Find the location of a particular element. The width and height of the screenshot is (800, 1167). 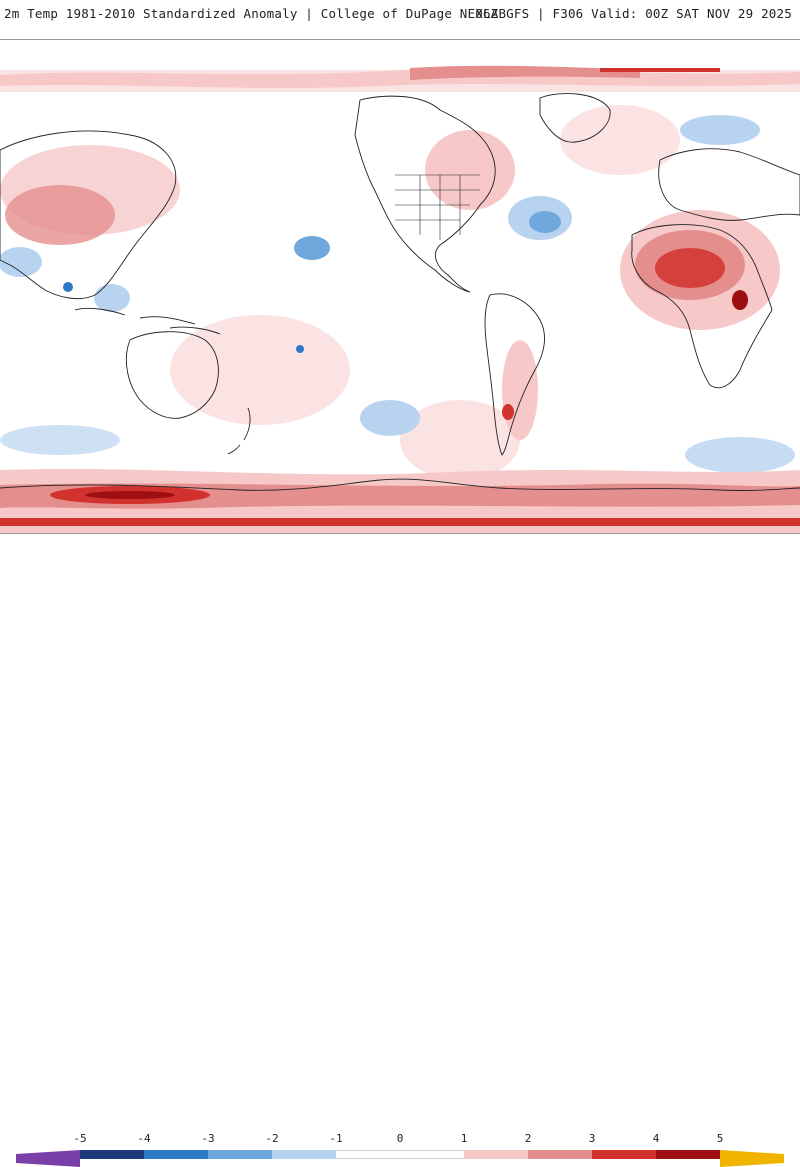

colorbar-tick-label: -4 is located at coordinates (144, 1138).